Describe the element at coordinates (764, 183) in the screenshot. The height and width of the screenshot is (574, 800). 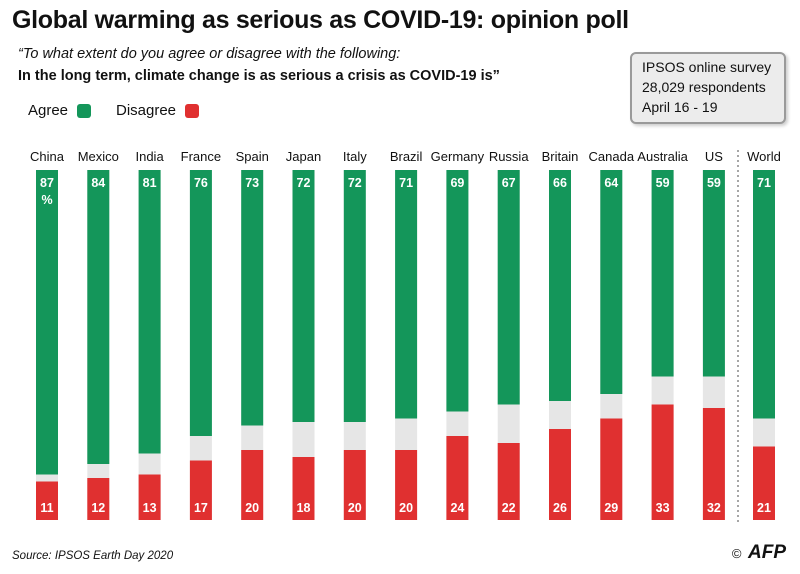
I see `agree-value-world: 71` at that location.